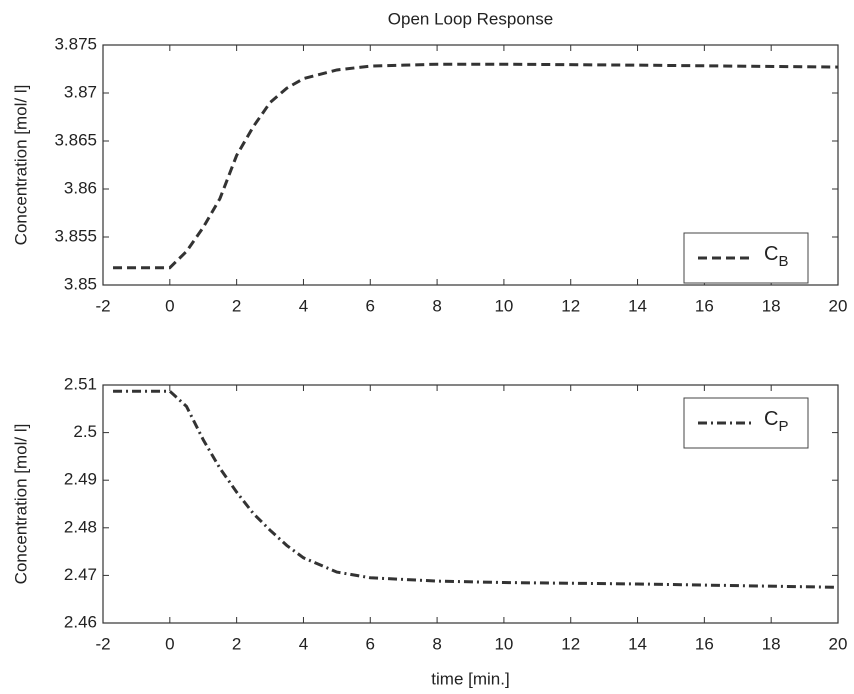 This screenshot has width=854, height=694. I want to click on y-tick-label: 3.85, so click(80, 283).